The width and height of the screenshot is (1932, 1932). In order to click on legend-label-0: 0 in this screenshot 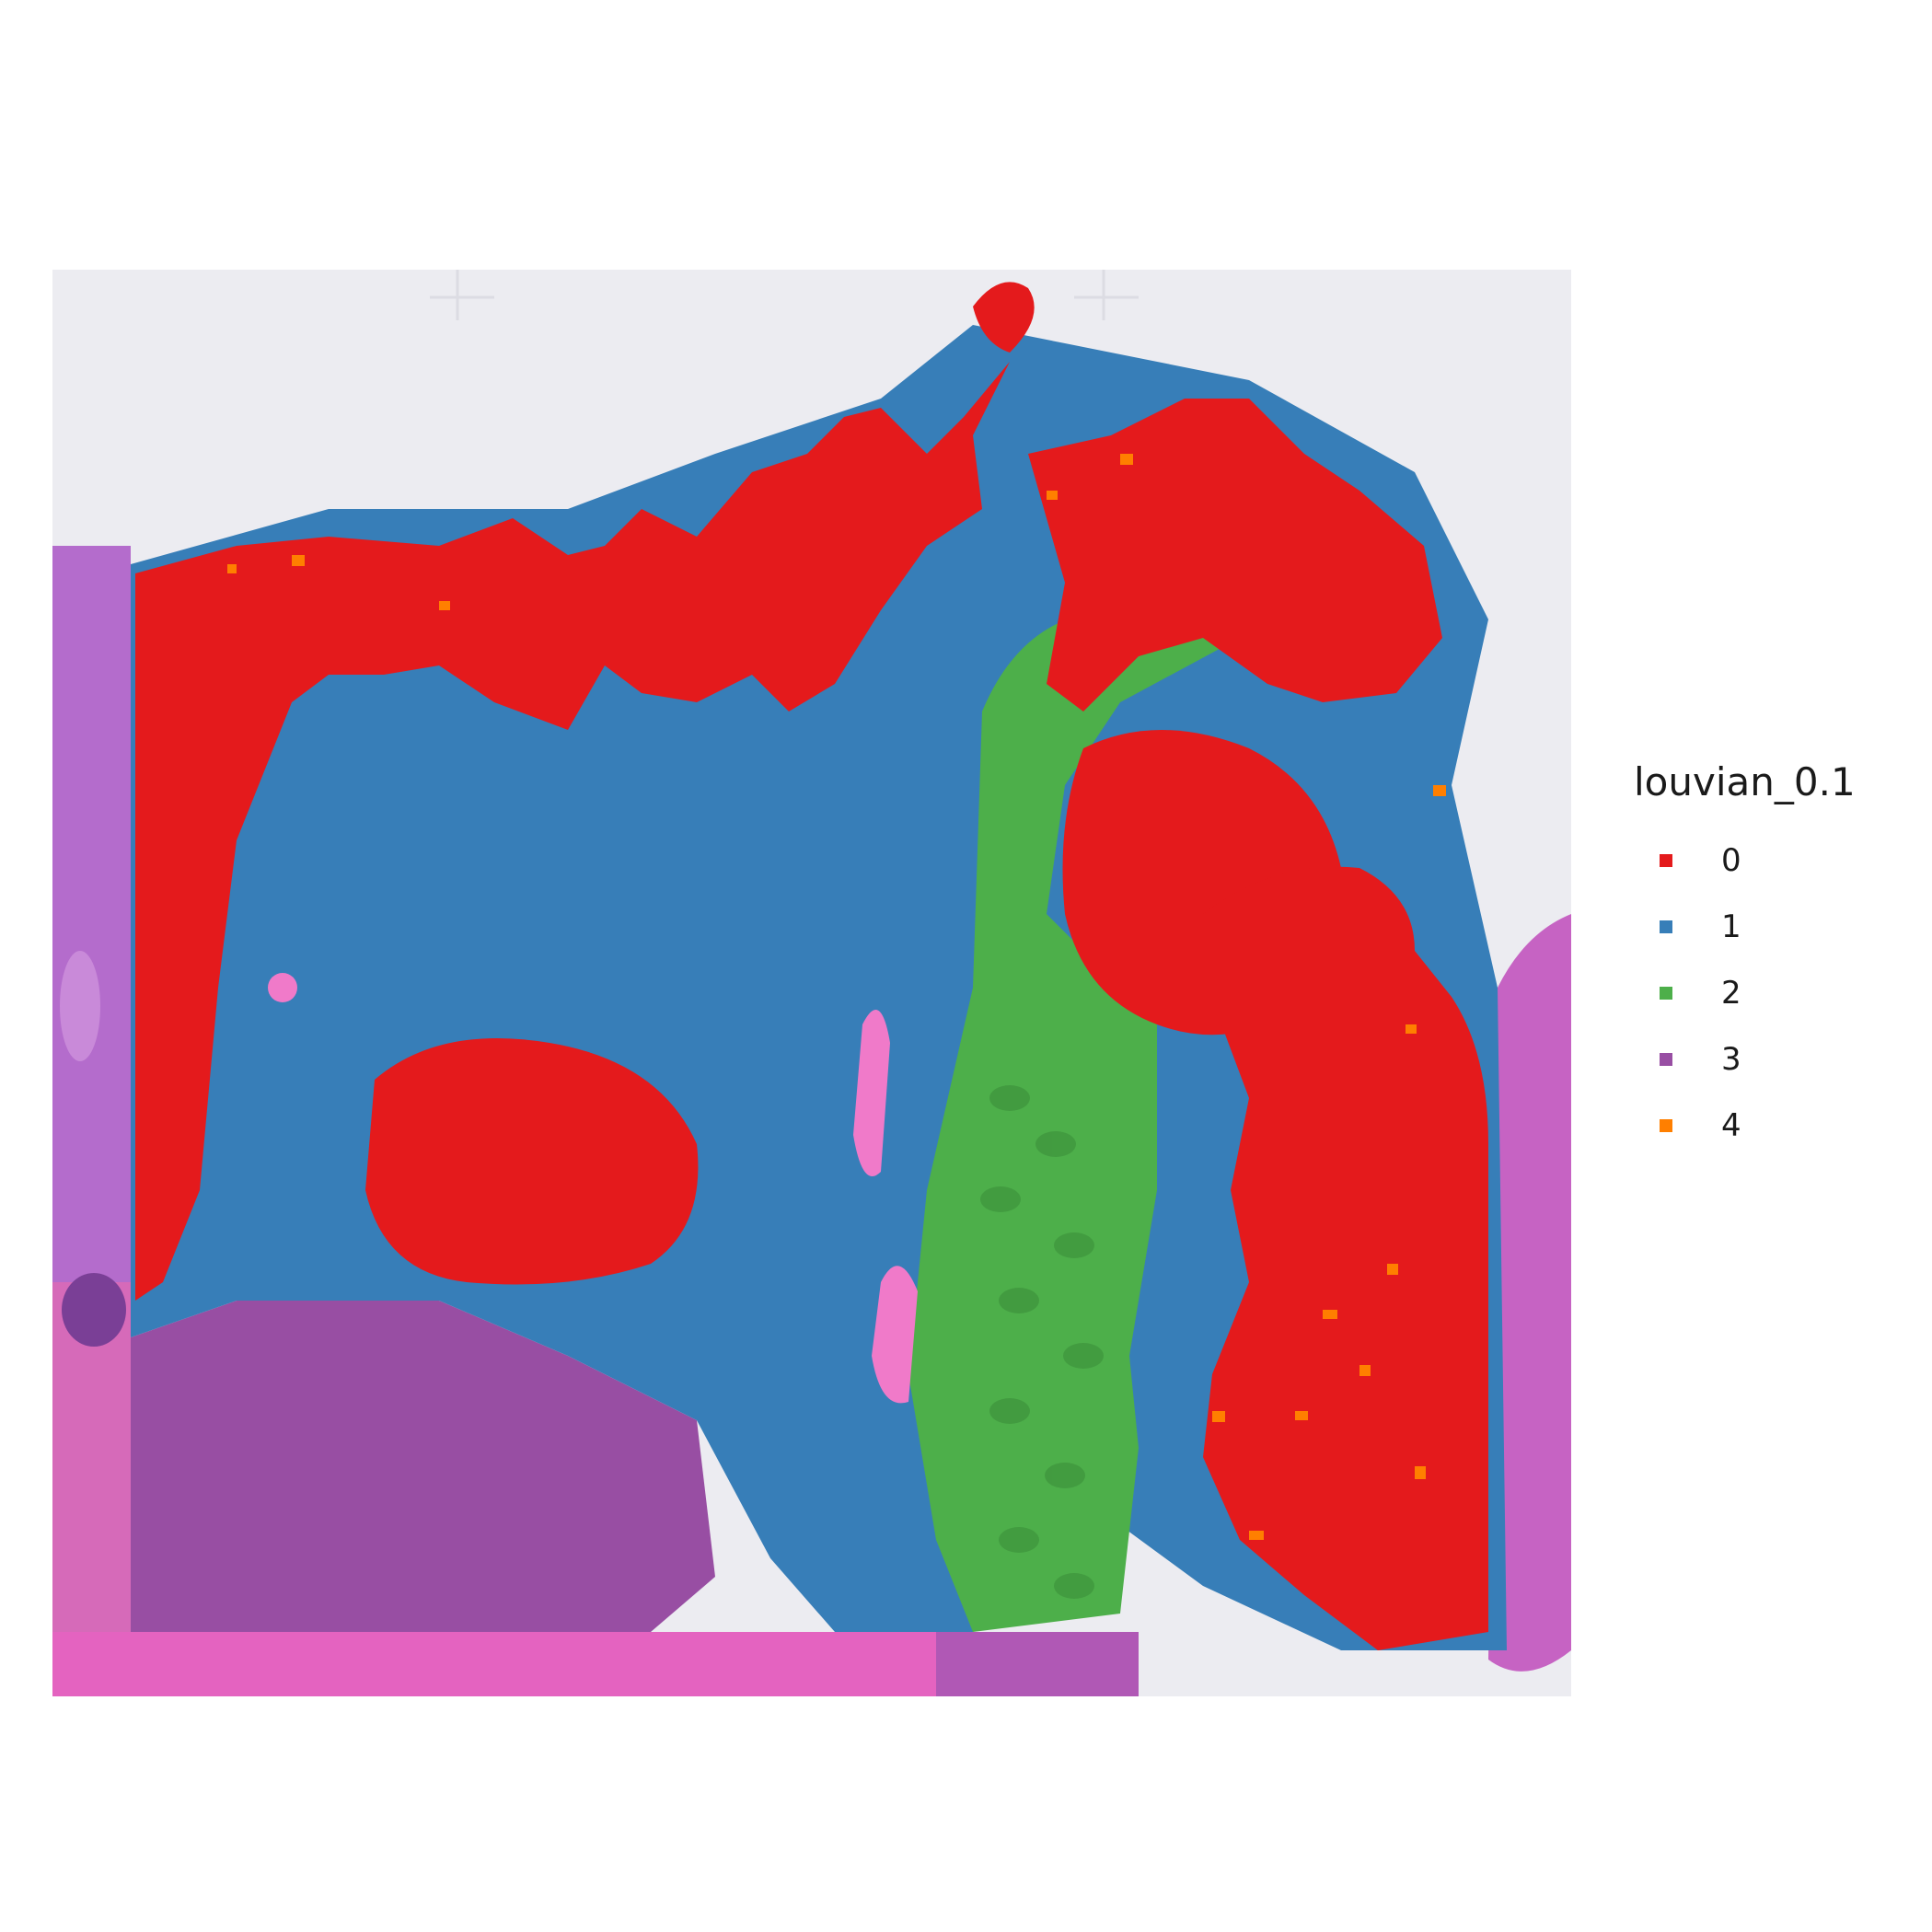, I will do `click(1731, 861)`.